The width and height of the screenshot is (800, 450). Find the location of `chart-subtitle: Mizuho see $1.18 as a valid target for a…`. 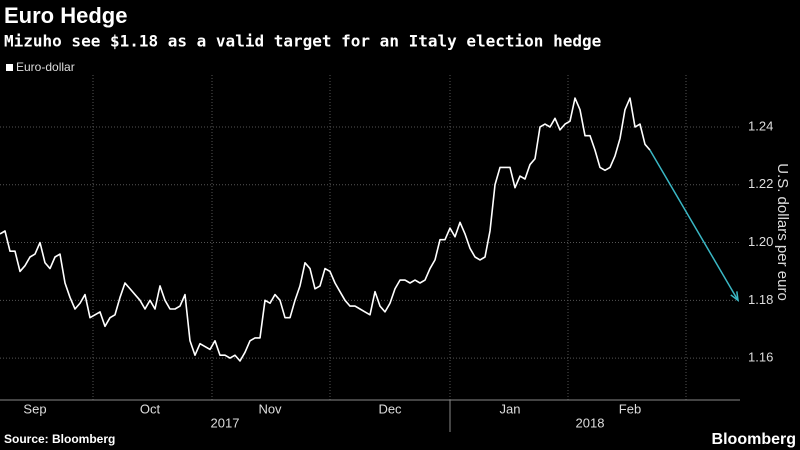

chart-subtitle: Mizuho see $1.18 as a valid target for a… is located at coordinates (302, 41).